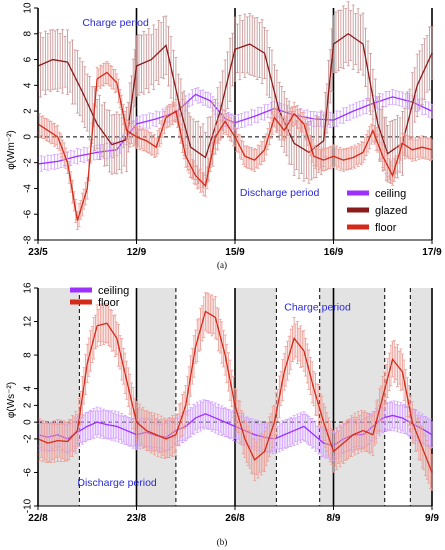 This screenshot has height=550, width=445. I want to click on panel-b-ylabel: φ(Ws⁻²), so click(11, 400).